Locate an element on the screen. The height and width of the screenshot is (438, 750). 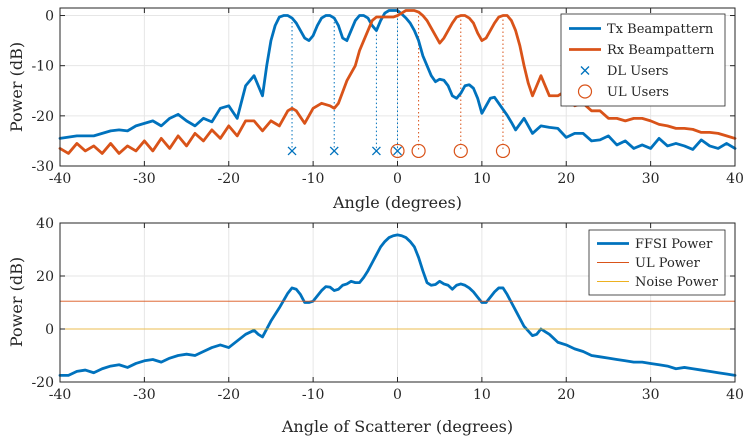
ffsi-x-tick-label: -20 is located at coordinates (228, 395).